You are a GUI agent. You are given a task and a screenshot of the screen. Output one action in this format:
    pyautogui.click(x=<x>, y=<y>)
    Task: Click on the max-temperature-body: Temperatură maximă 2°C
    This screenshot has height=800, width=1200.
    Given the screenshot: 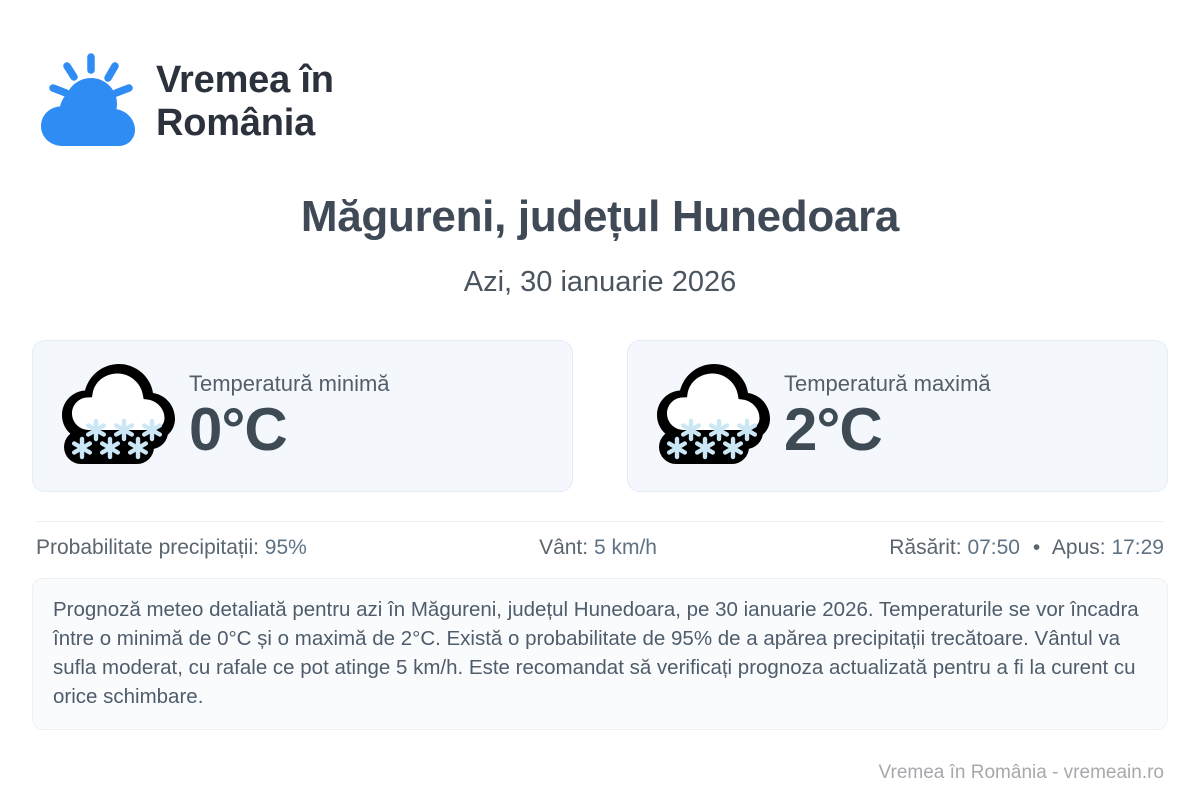 What is the action you would take?
    pyautogui.click(x=887, y=415)
    